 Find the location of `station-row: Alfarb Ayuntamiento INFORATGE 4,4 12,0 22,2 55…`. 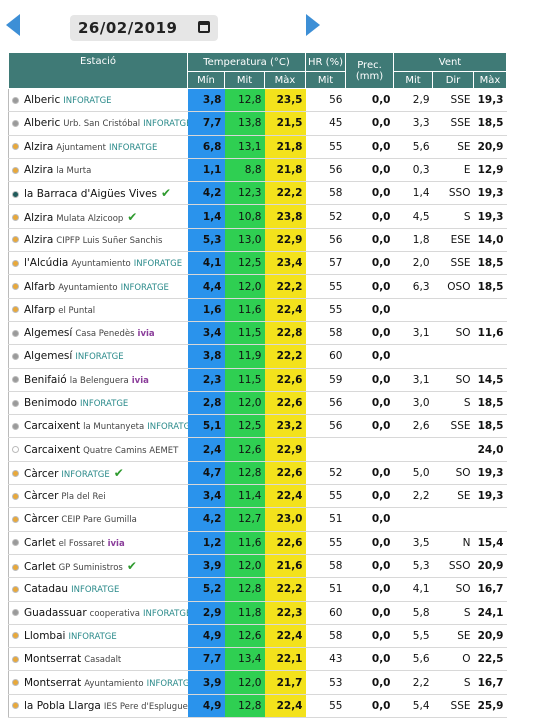

station-row: Alfarb Ayuntamiento INFORATGE 4,4 12,0 22,2 55… is located at coordinates (257, 286).